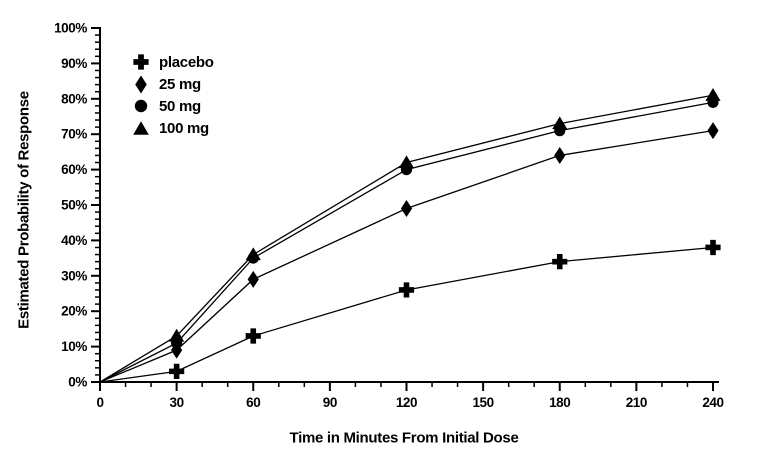 The height and width of the screenshot is (462, 773). I want to click on triangle-icon, so click(140, 128).